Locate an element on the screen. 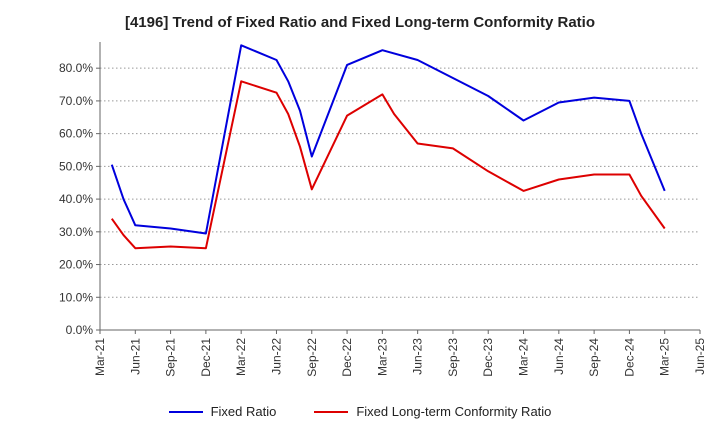 Image resolution: width=720 pixels, height=440 pixels. legend-item-fixed-long-term-conformity-ratio: Fixed Long-term Conformity Ratio is located at coordinates (432, 411).